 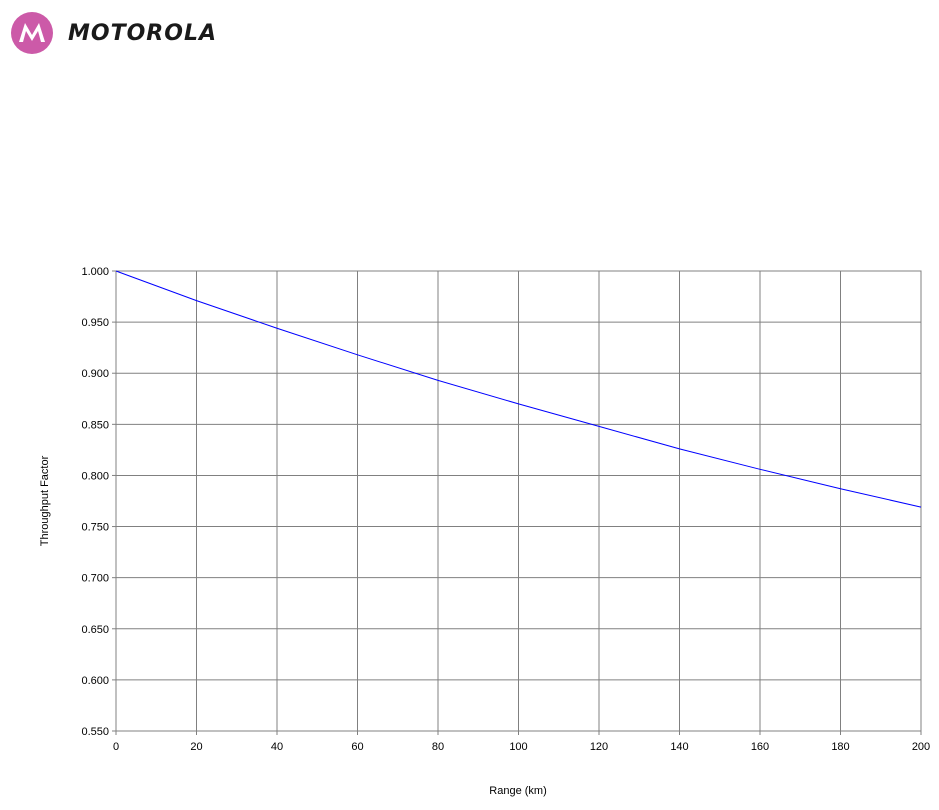 I want to click on x-tick-label: 180, so click(x=840, y=747).